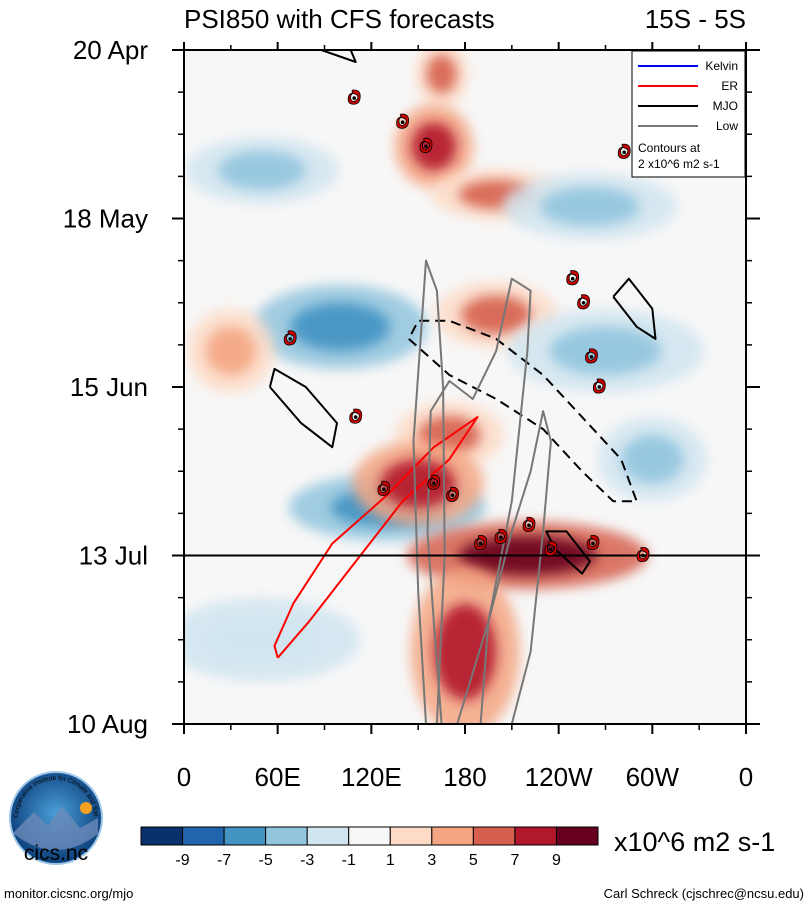 This screenshot has width=809, height=907. What do you see at coordinates (111, 50) in the screenshot?
I see `y-tick-label: 20 Apr` at bounding box center [111, 50].